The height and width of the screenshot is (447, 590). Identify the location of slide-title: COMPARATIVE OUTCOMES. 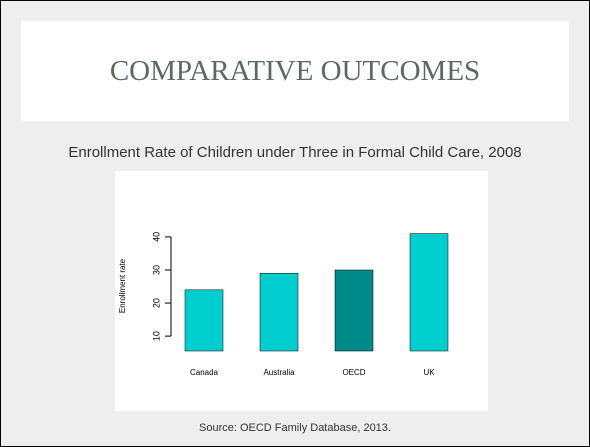
(295, 70).